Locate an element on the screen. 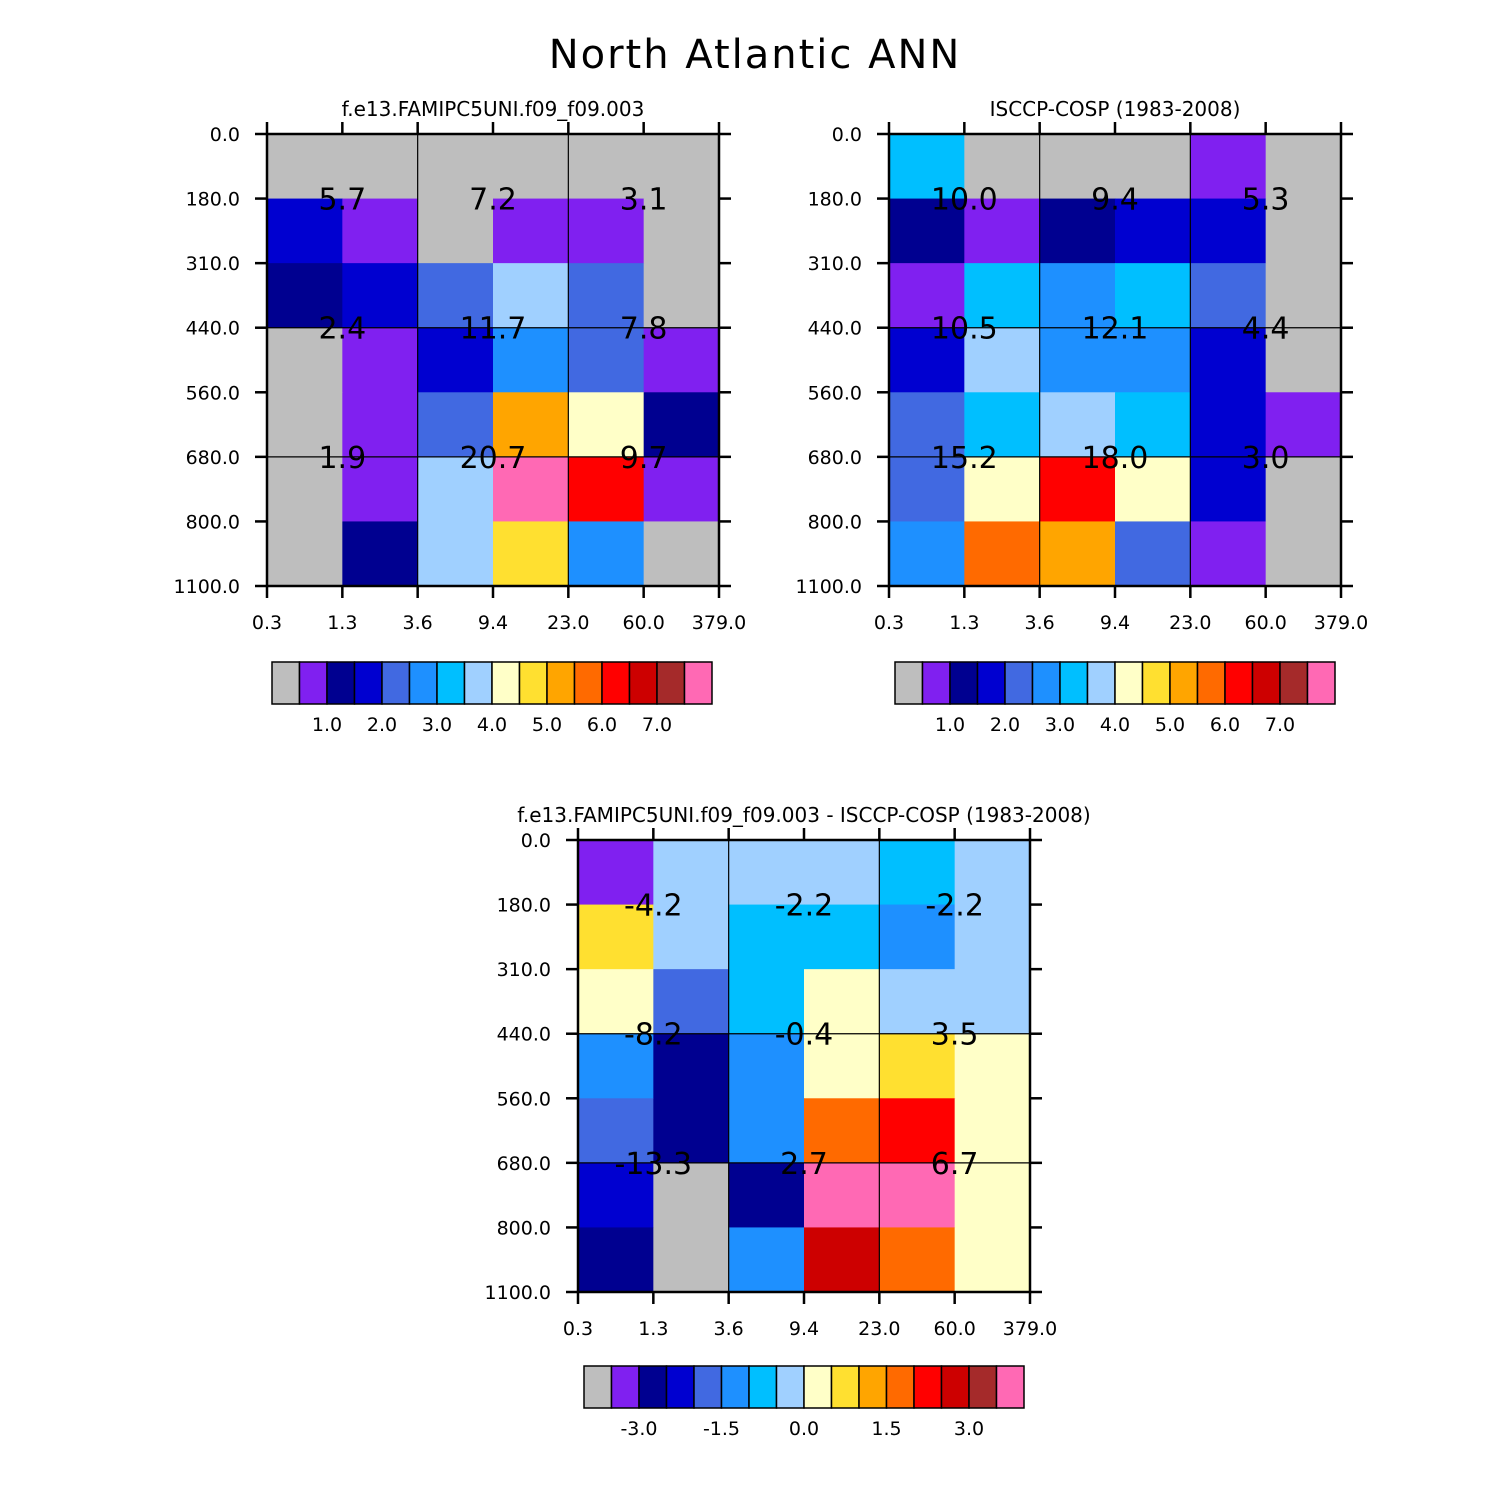 The image size is (1510, 1510). block-value-label: -4.2 is located at coordinates (653, 906).